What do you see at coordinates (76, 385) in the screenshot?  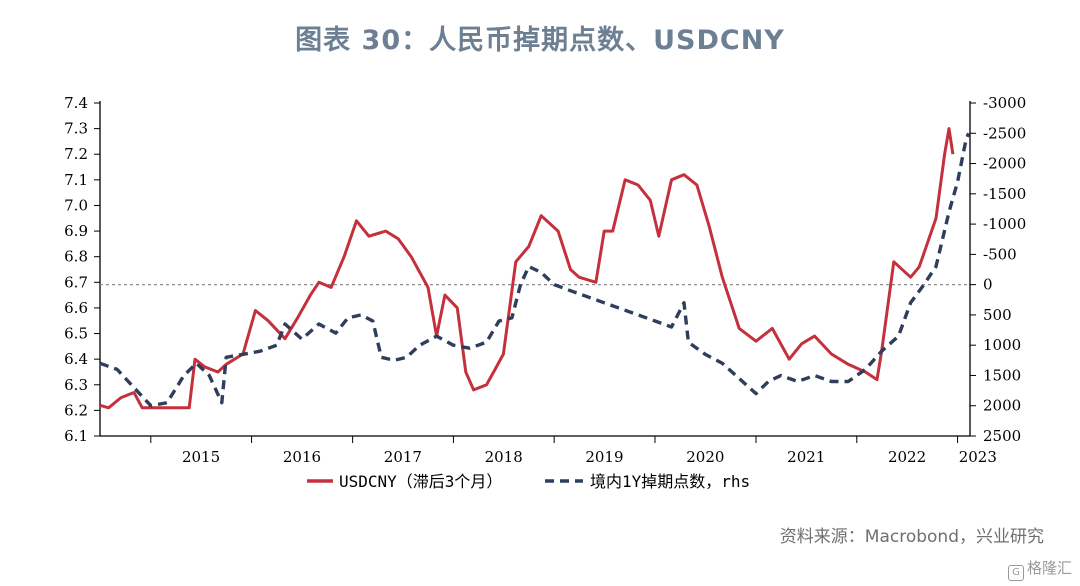 I see `left-y-tick-label: 6.3` at bounding box center [76, 385].